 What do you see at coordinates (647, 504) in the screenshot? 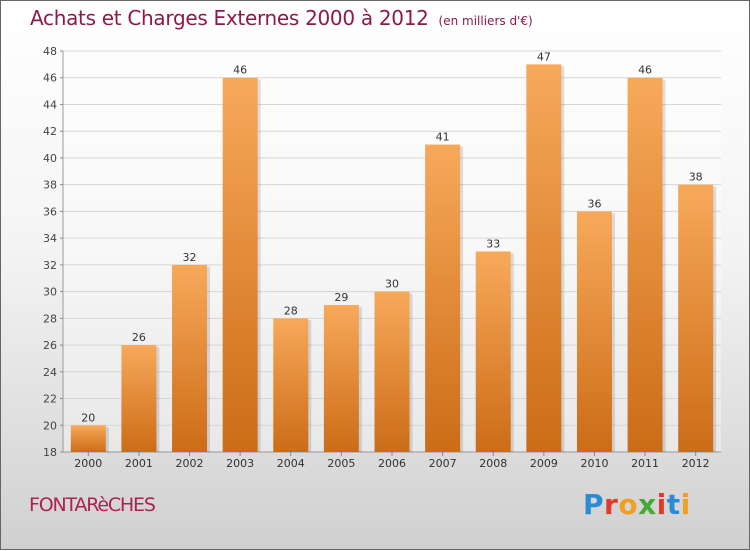
I see `brand-letter: x` at bounding box center [647, 504].